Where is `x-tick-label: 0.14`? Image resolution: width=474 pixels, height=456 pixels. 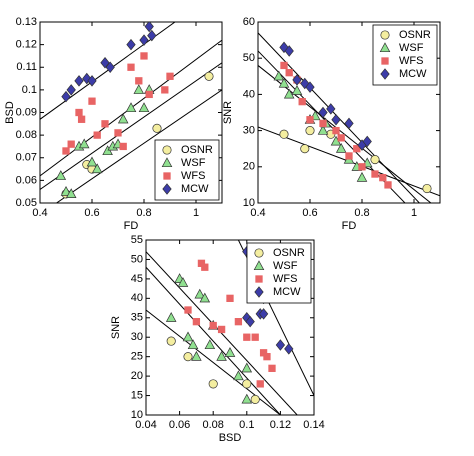
x-tick-label: 0.14 is located at coordinates (313, 425).